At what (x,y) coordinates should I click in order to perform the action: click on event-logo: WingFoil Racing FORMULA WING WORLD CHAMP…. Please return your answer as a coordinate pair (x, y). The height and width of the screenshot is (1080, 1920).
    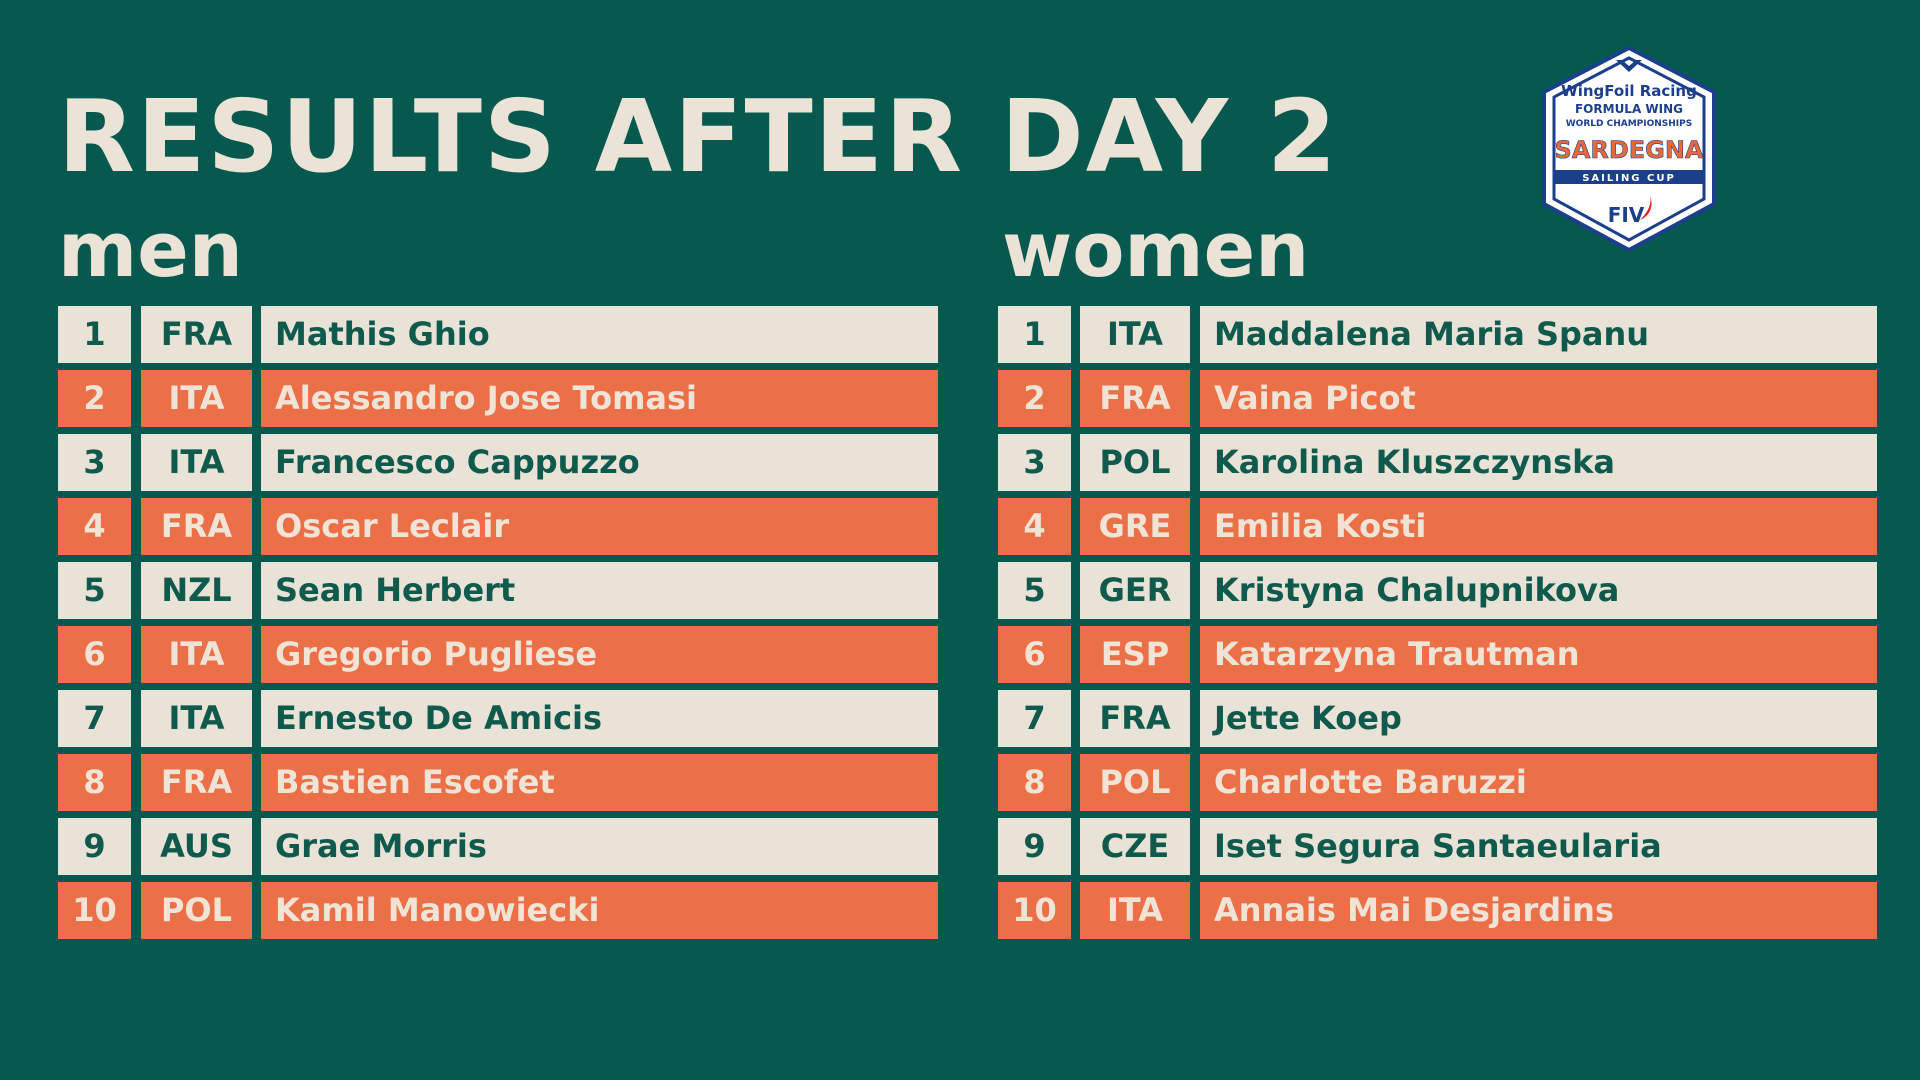
    Looking at the image, I should click on (1629, 149).